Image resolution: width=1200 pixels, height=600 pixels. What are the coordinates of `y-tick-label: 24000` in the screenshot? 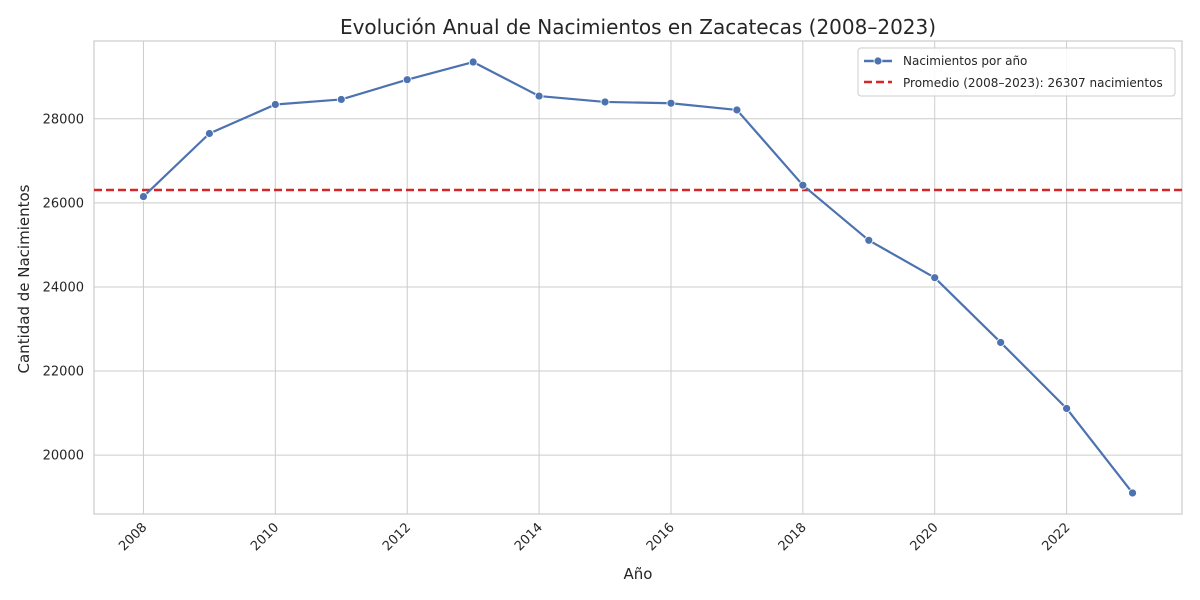 It's located at (63, 287).